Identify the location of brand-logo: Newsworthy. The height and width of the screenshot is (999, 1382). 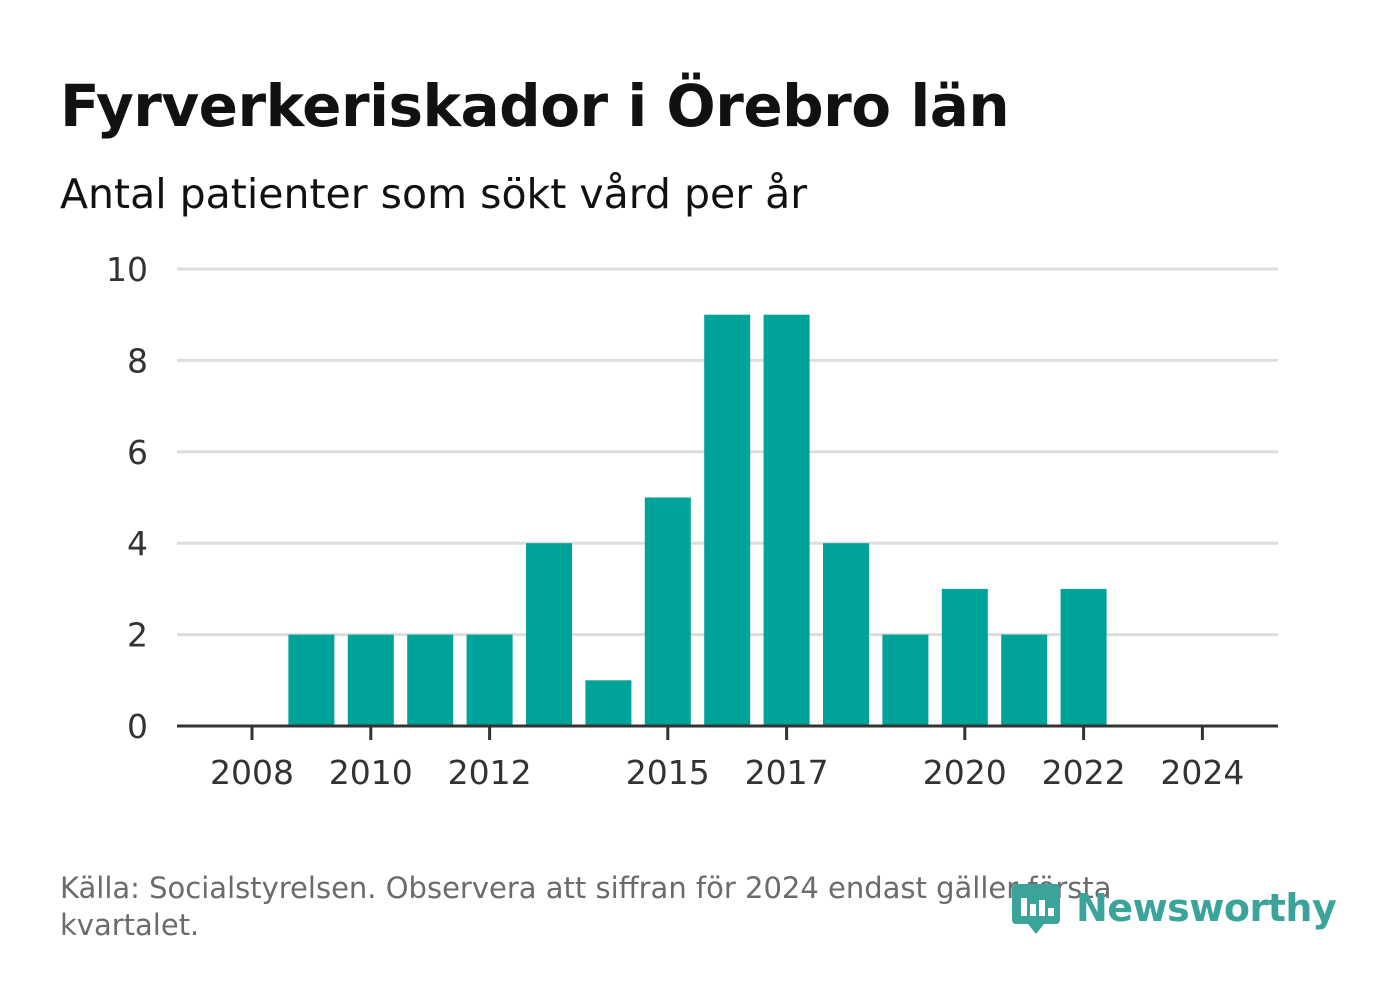
(1173, 908).